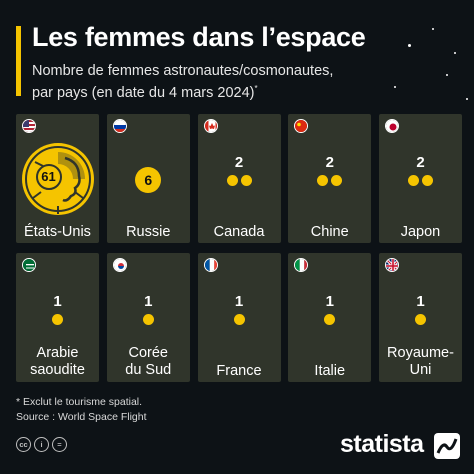 Image resolution: width=474 pixels, height=474 pixels. Describe the element at coordinates (18, 61) in the screenshot. I see `title-accent-bar` at that location.